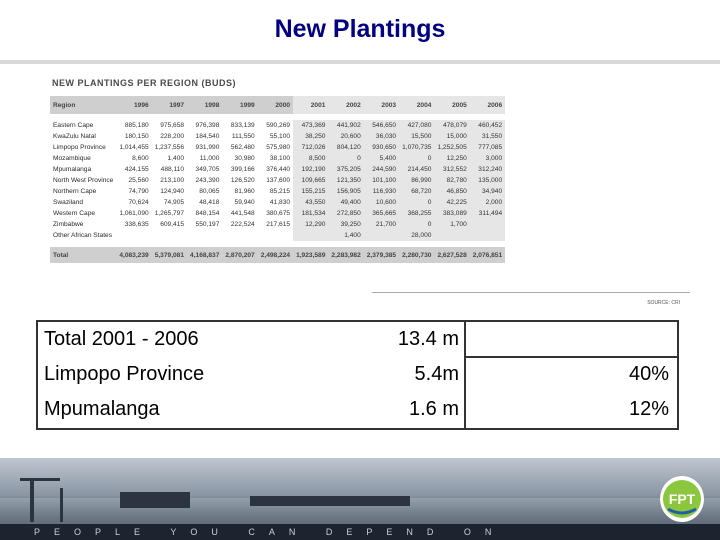 This screenshot has width=720, height=540. Describe the element at coordinates (138, 191) in the screenshot. I see `cell-value: 74,790` at that location.